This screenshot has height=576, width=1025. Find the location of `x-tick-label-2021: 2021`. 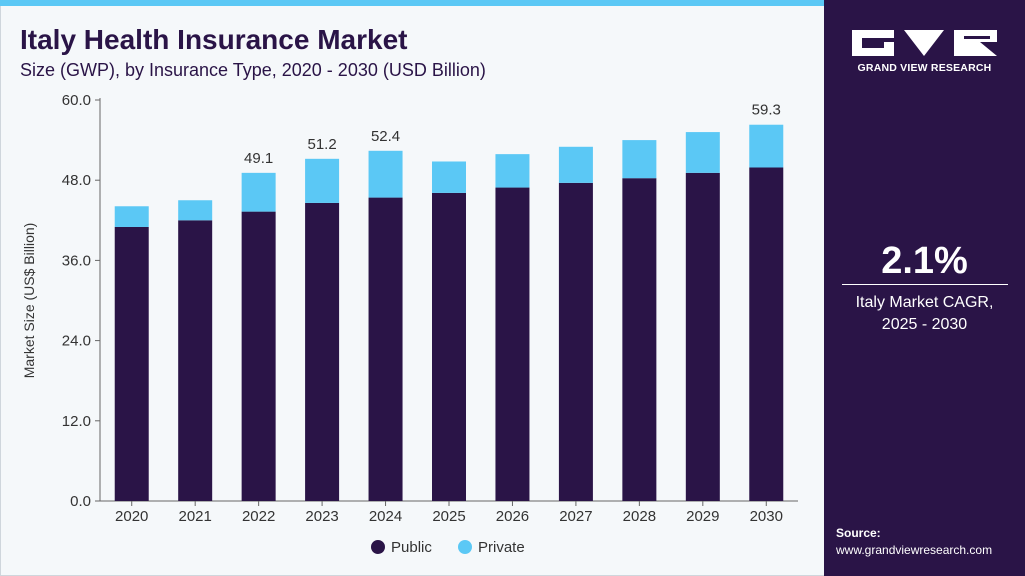

x-tick-label-2021: 2021 is located at coordinates (194, 516).